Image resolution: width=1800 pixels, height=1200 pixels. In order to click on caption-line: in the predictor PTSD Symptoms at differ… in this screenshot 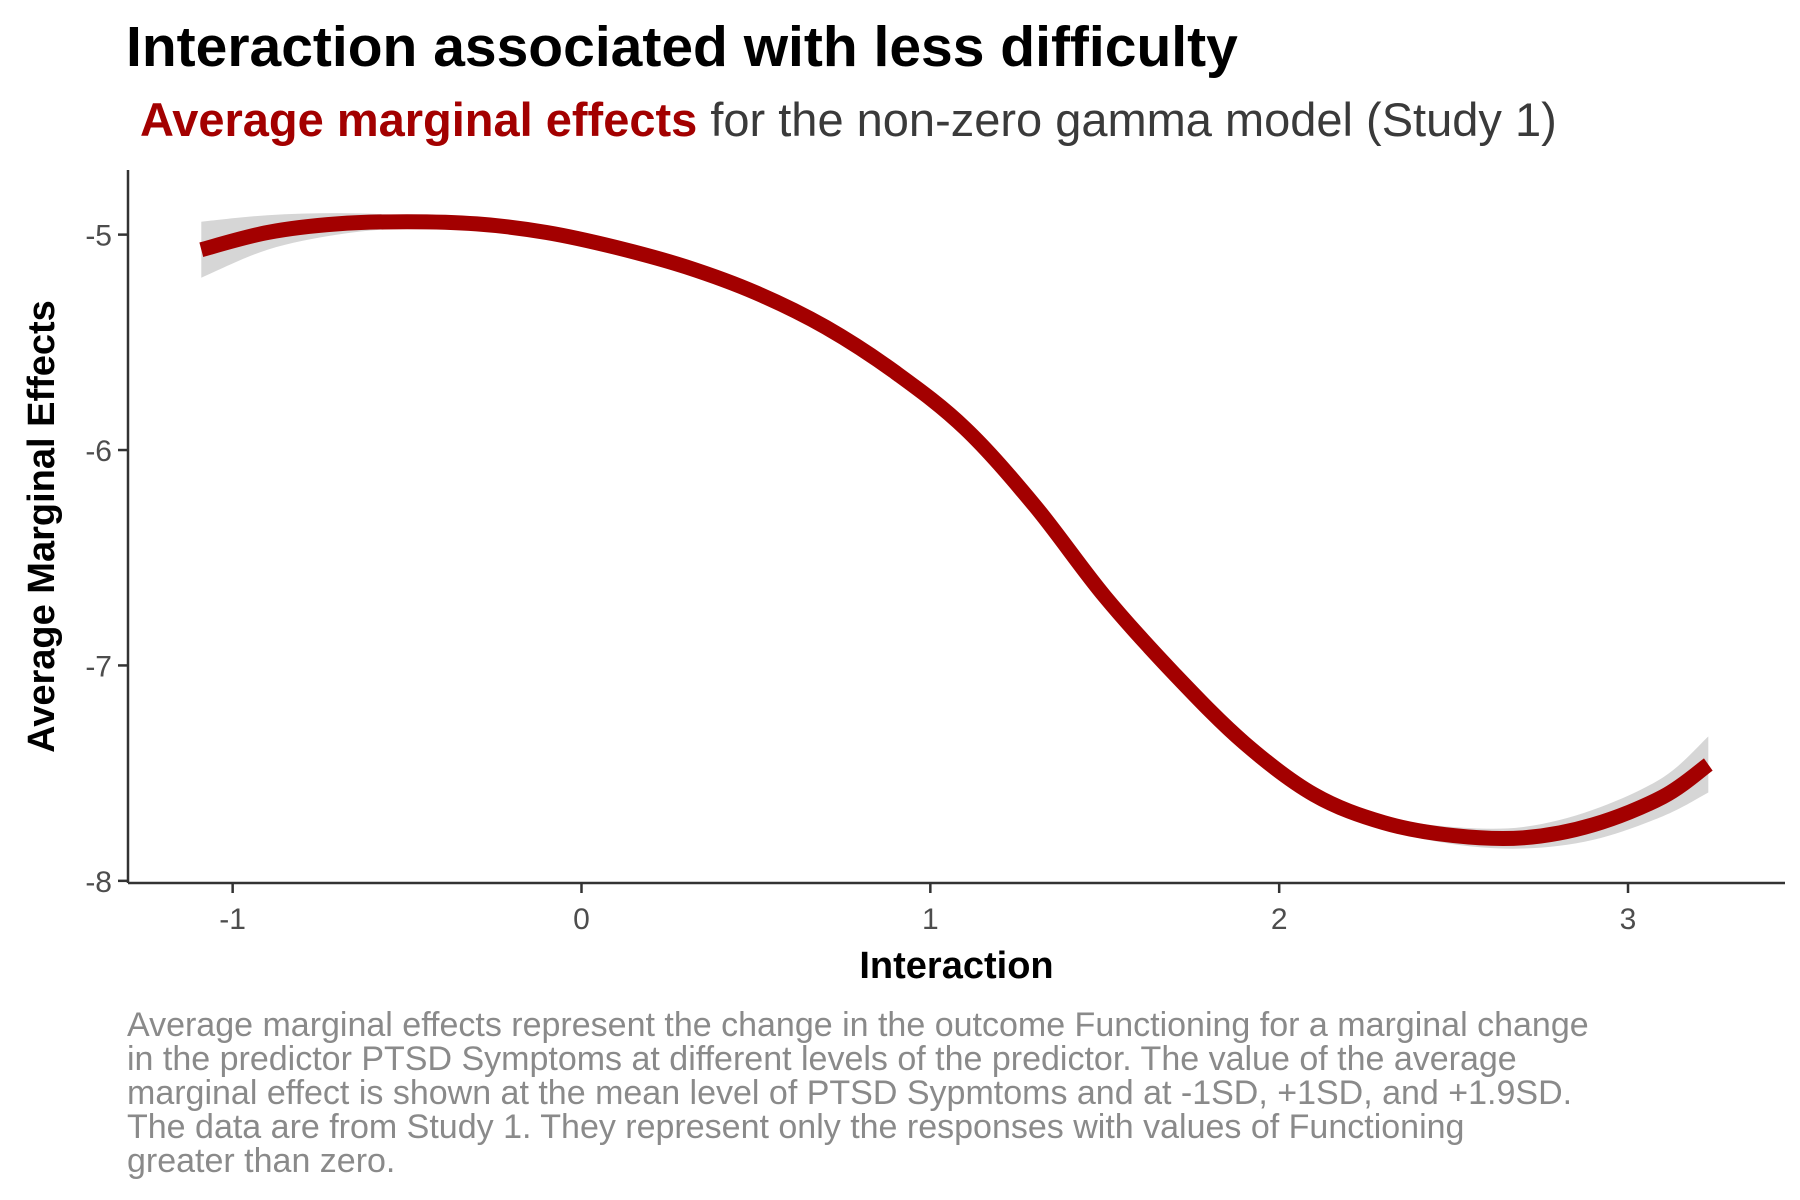, I will do `click(822, 1059)`.